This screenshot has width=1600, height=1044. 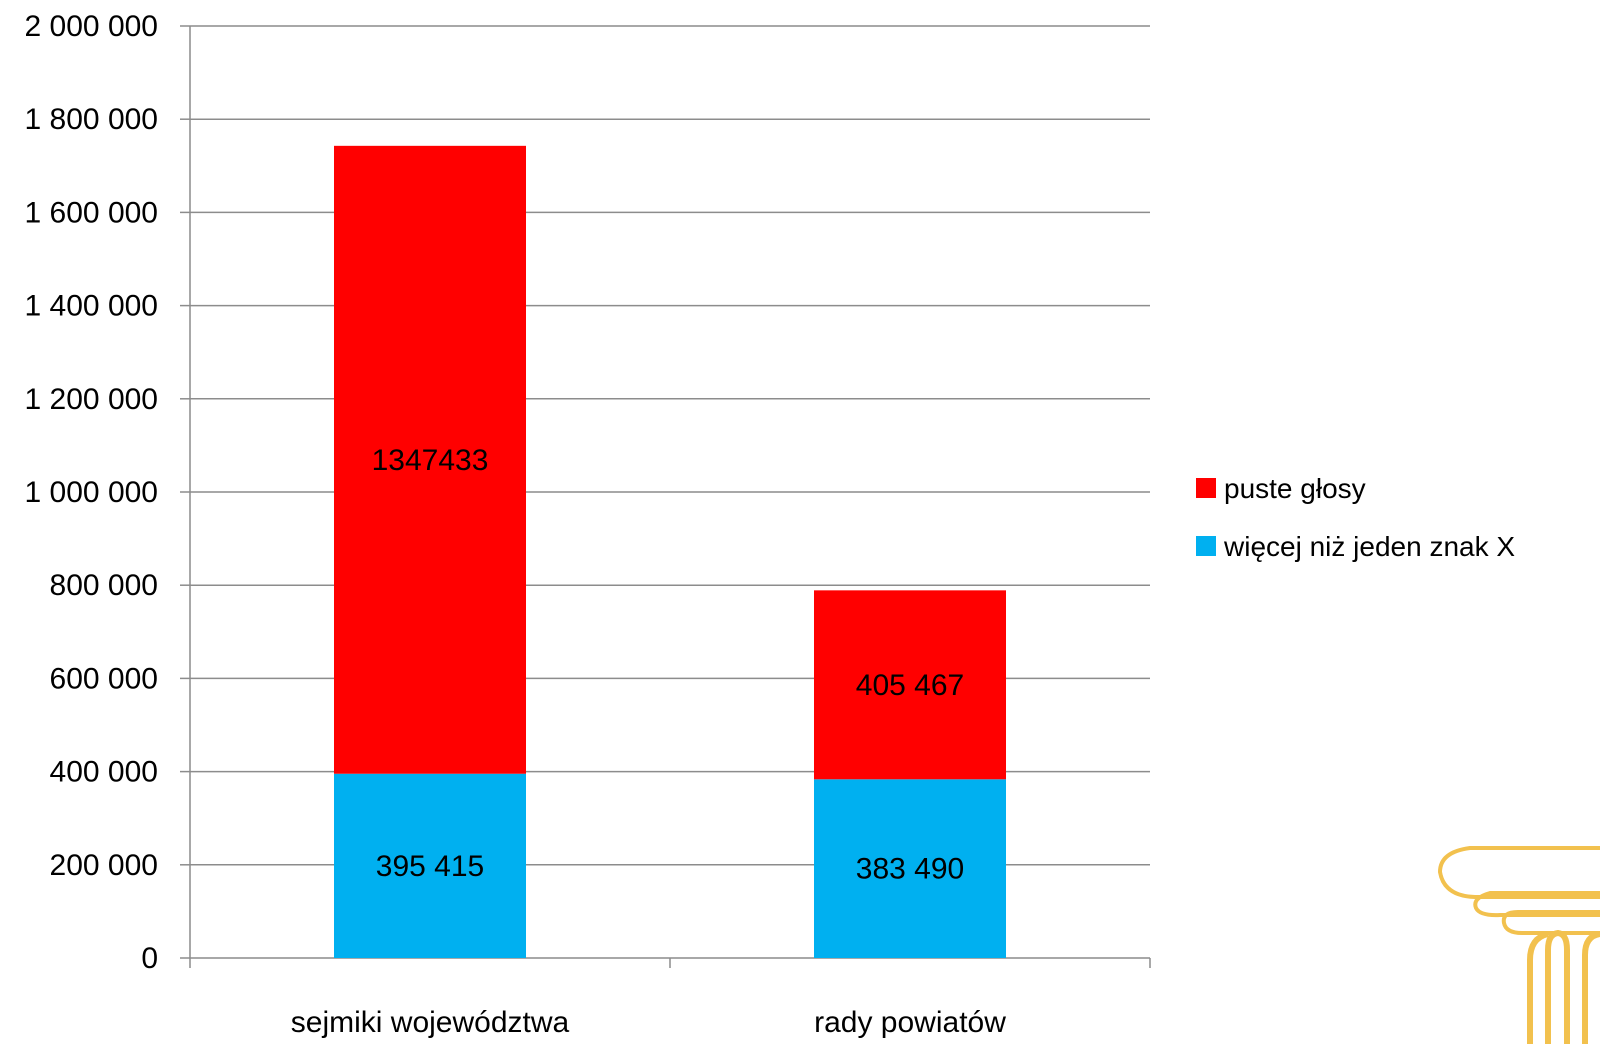 What do you see at coordinates (910, 869) in the screenshot?
I see `data-label: 383 490` at bounding box center [910, 869].